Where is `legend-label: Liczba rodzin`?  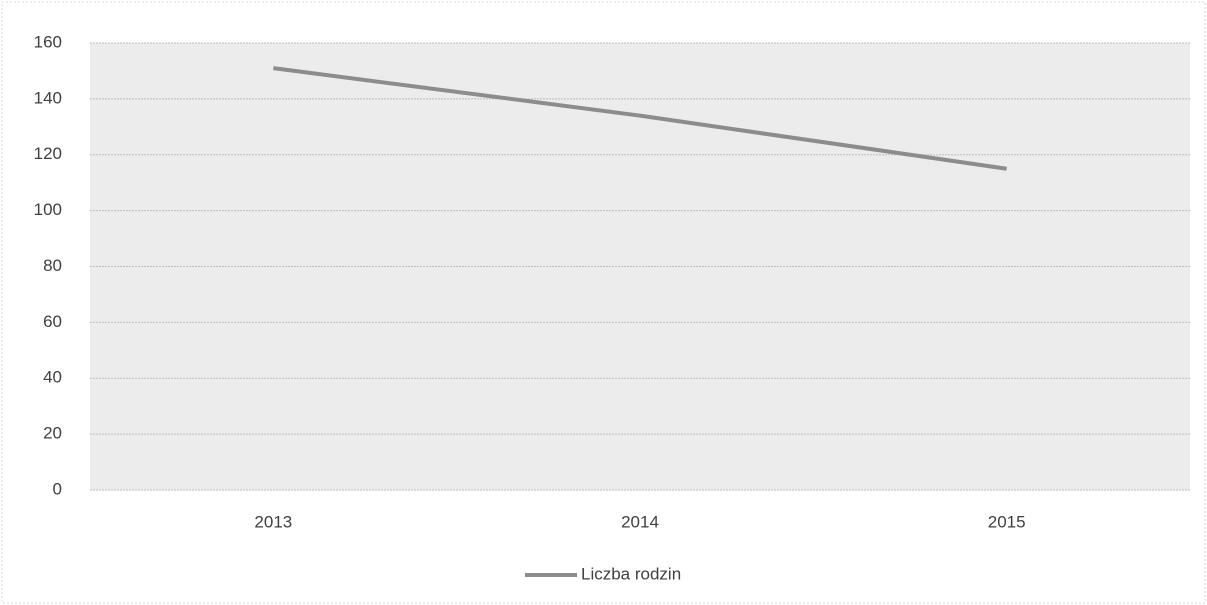 legend-label: Liczba rodzin is located at coordinates (631, 573).